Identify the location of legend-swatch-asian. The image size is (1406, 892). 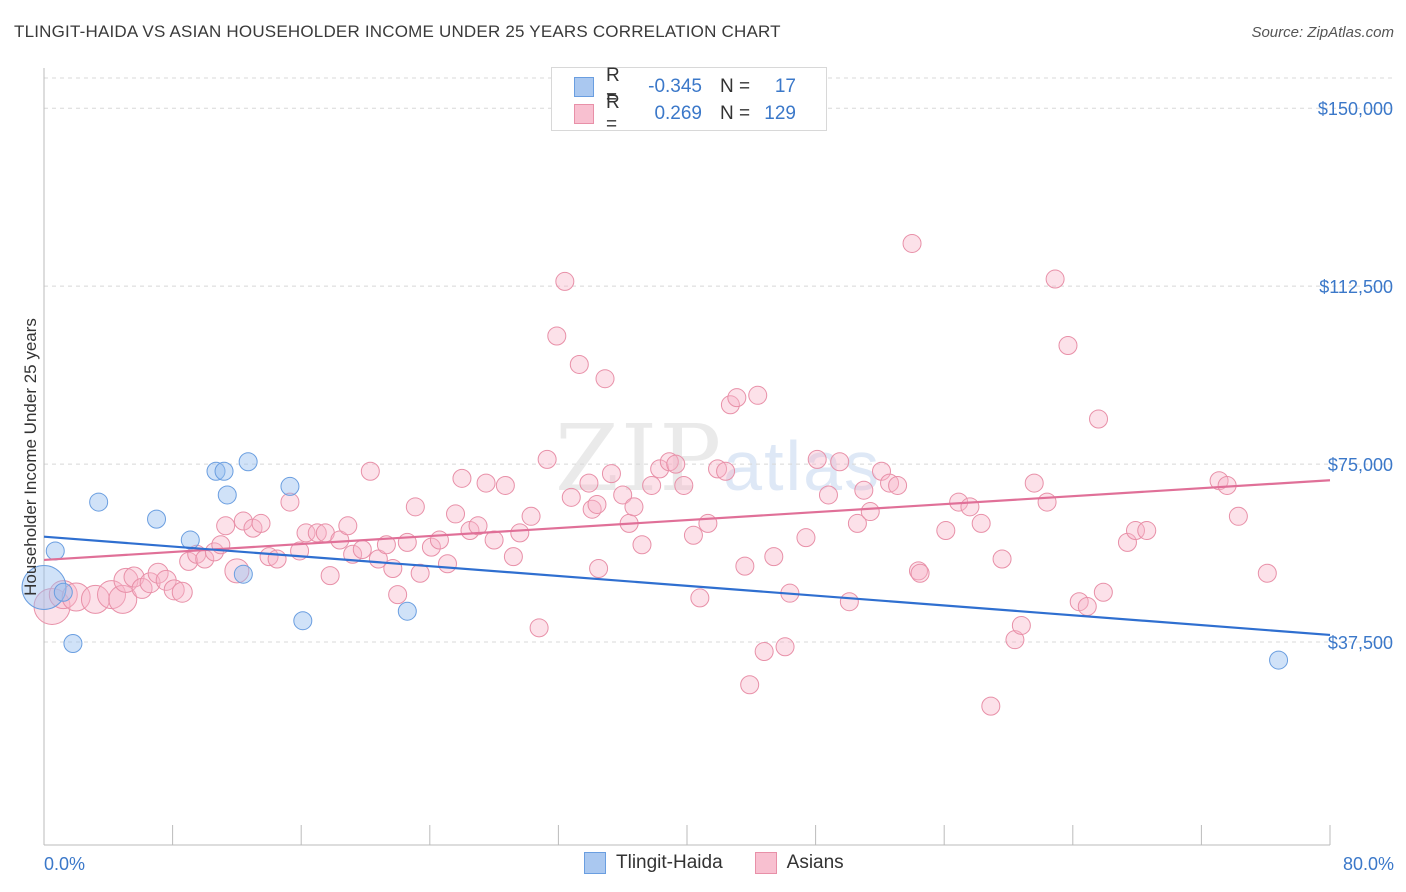
(584, 114).